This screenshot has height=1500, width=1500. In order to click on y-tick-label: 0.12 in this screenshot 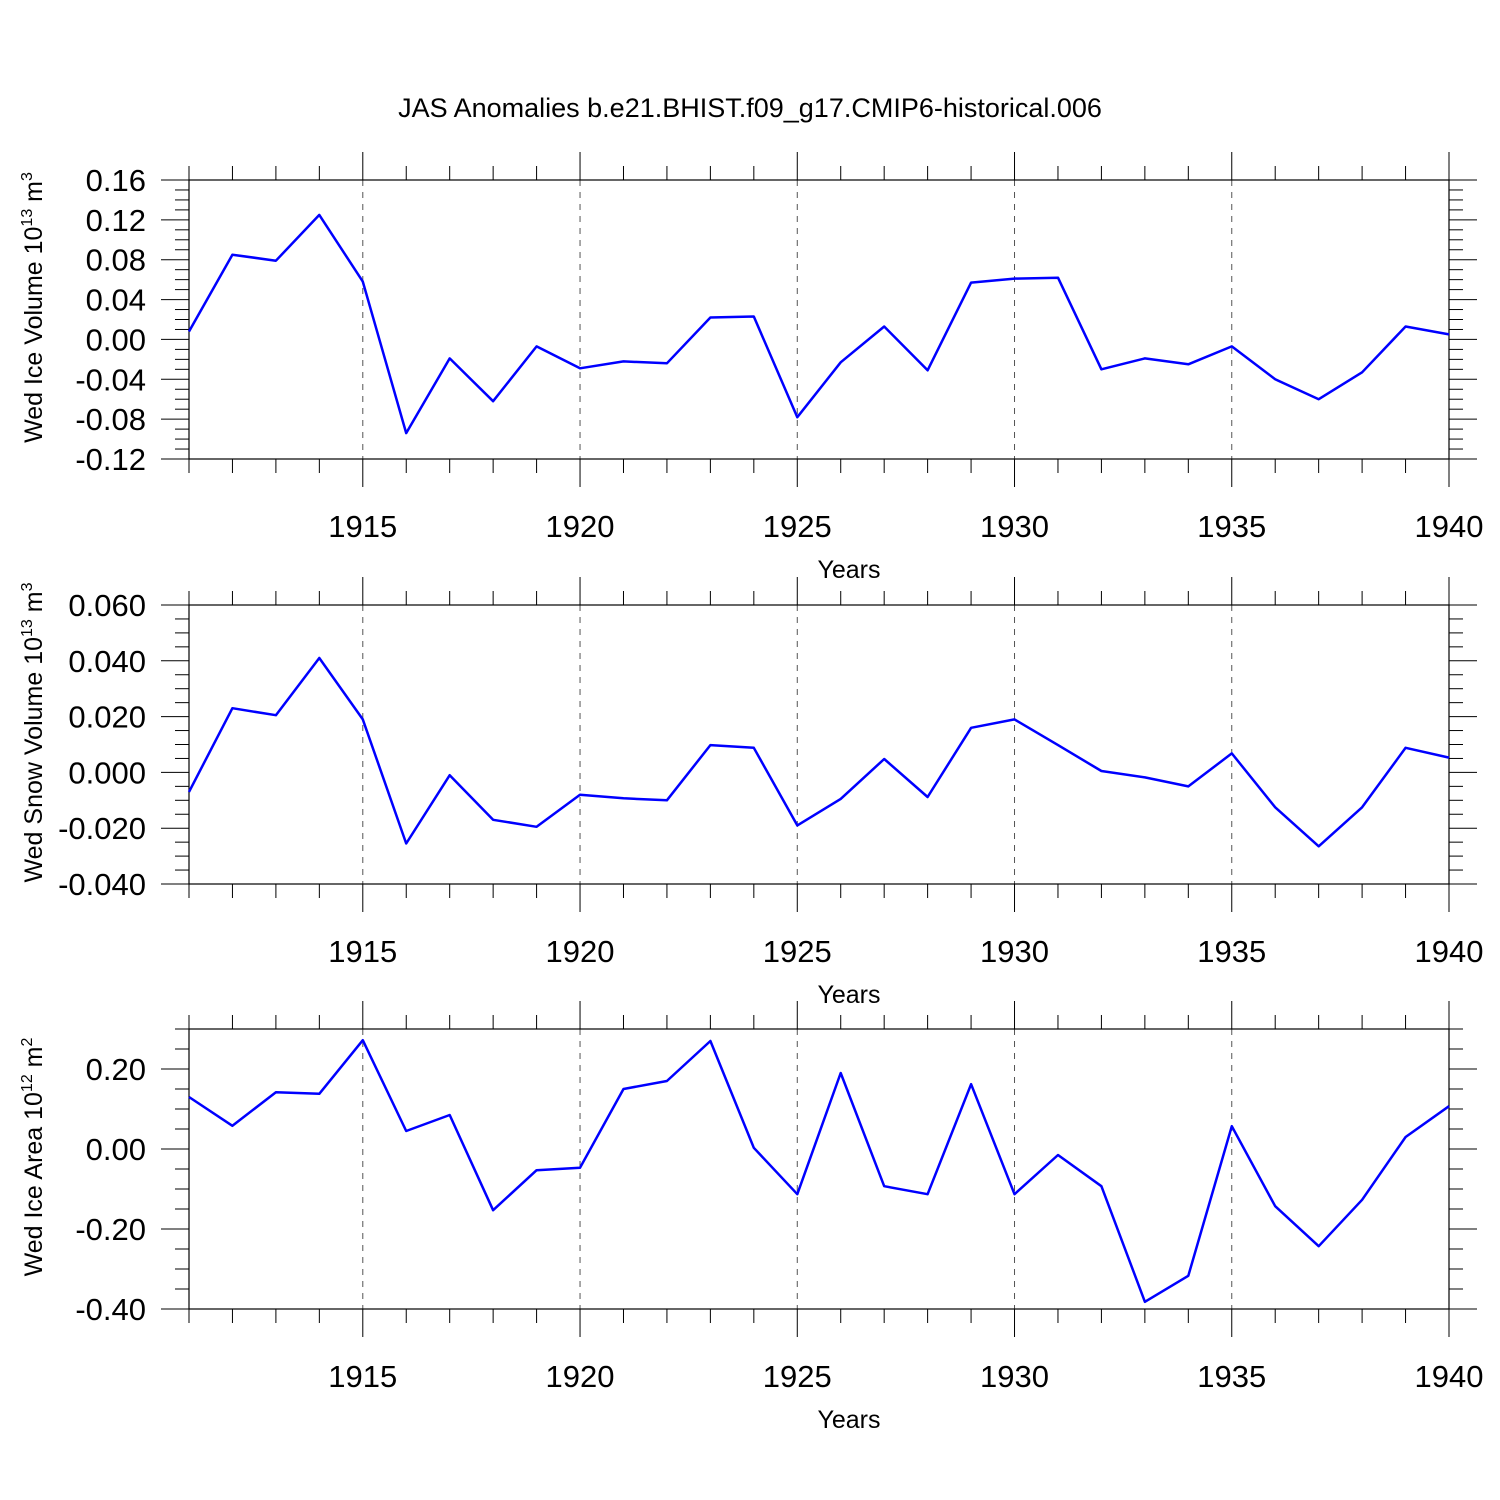, I will do `click(116, 220)`.